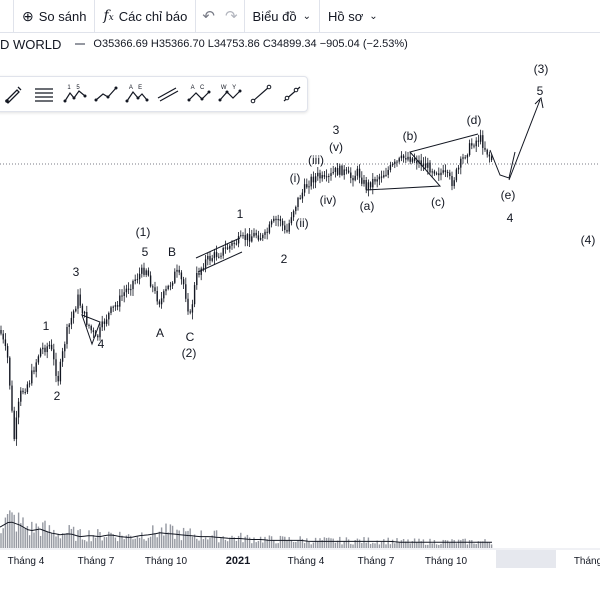 Image resolution: width=600 pixels, height=600 pixels. Describe the element at coordinates (208, 16) in the screenshot. I see `undo-icon: ↶` at that location.